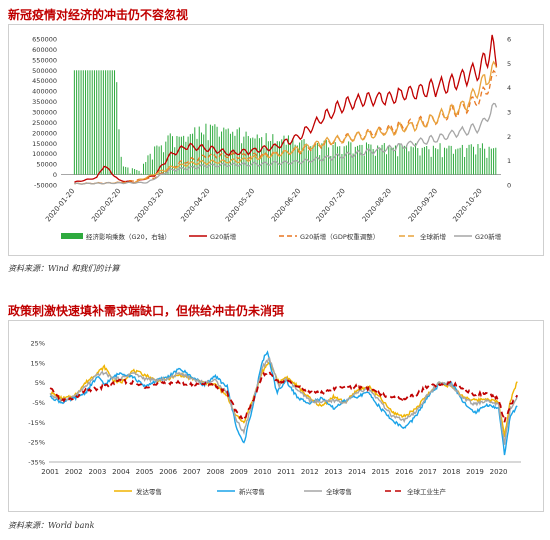 The image size is (550, 540). I want to click on x-tick-label: 2001, so click(50, 472).